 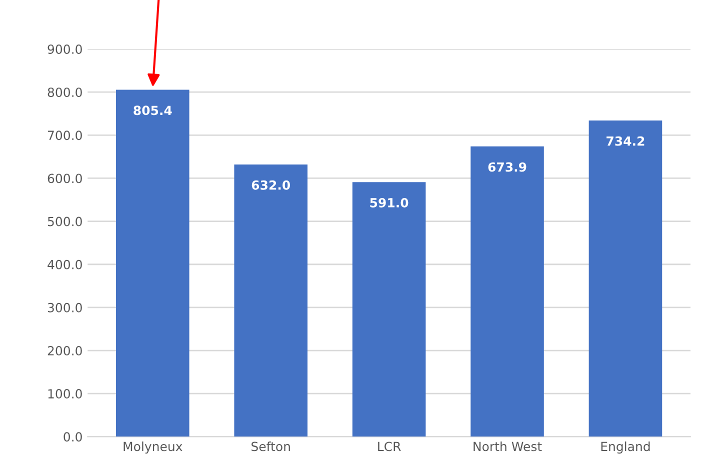 I want to click on y-tick-label: 700.0, so click(x=65, y=135).